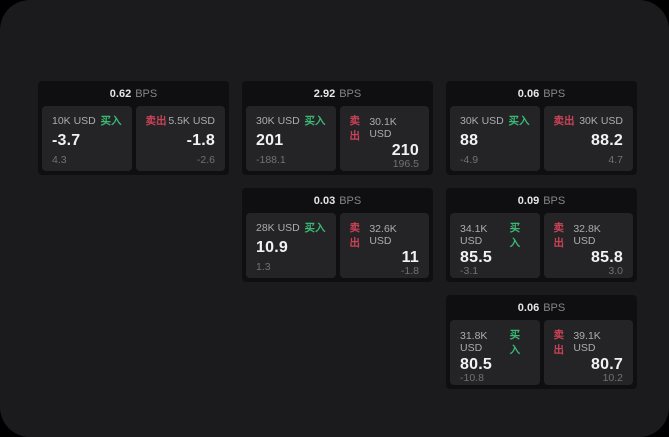 The image size is (669, 437). I want to click on buy-amount: 31.8K USD, so click(474, 342).